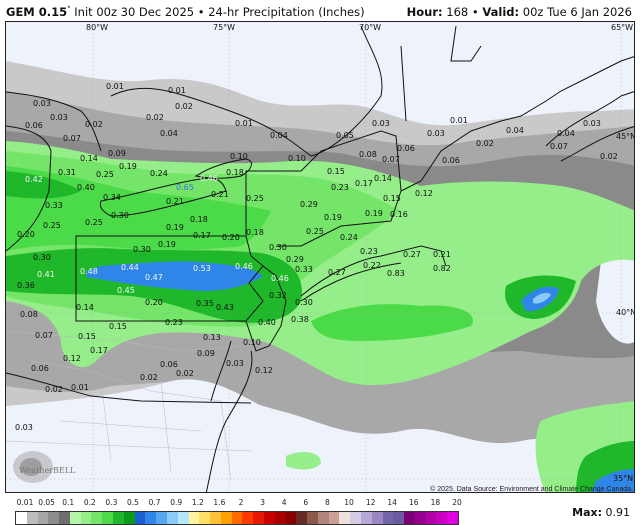  Describe the element at coordinates (392, 502) in the screenshot. I see `legend-label: 14` at that location.